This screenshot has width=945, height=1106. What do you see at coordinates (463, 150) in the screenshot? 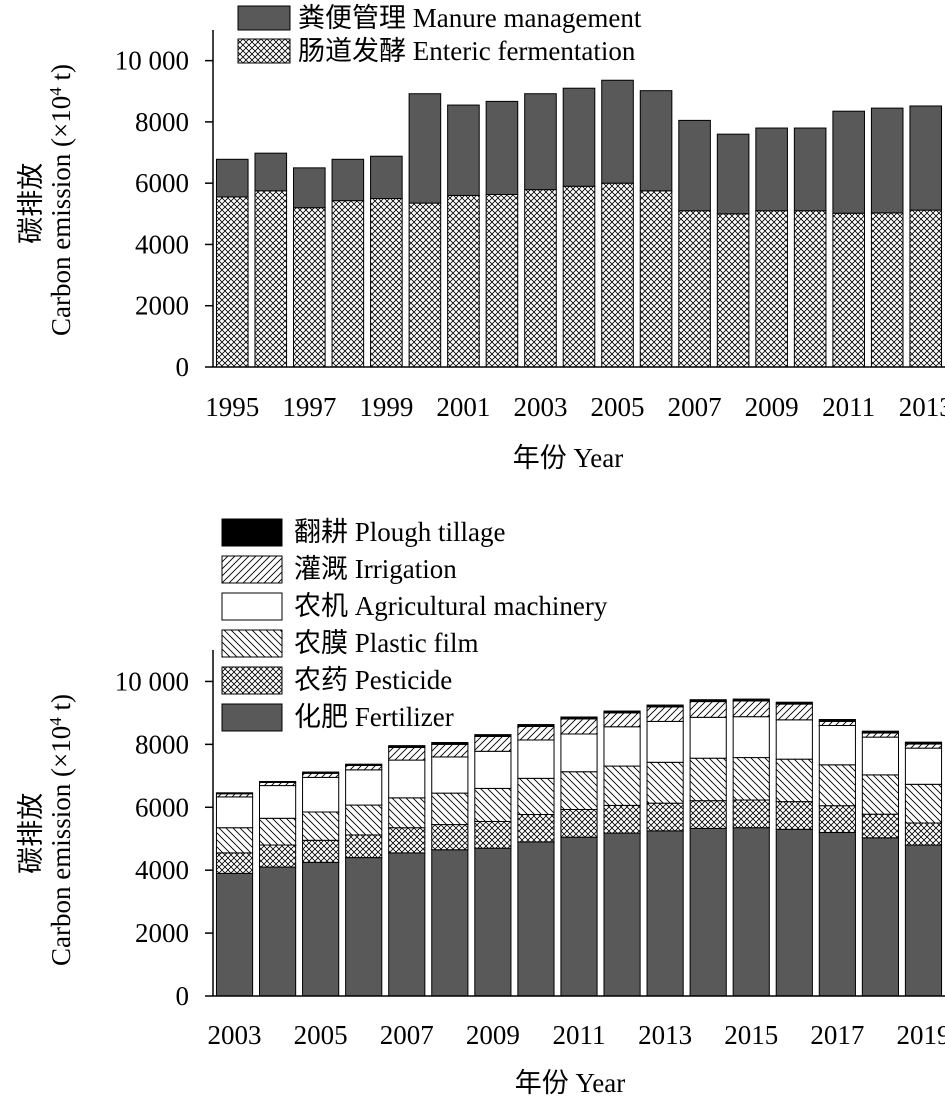
I see `chart-1-bar-manure-management-2001` at bounding box center [463, 150].